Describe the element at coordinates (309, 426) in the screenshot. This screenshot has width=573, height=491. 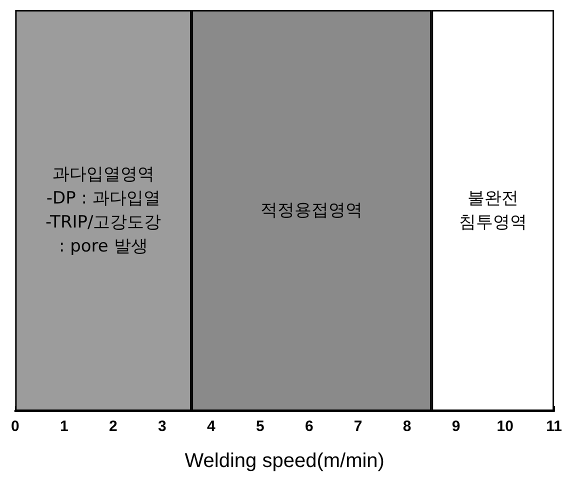
I see `x-tick-label: 6` at that location.